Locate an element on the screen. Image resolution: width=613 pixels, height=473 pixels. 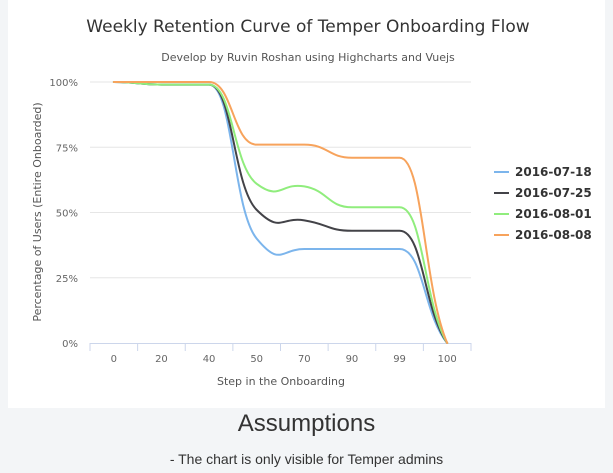
legend-label: 2016-08-08 is located at coordinates (553, 235).